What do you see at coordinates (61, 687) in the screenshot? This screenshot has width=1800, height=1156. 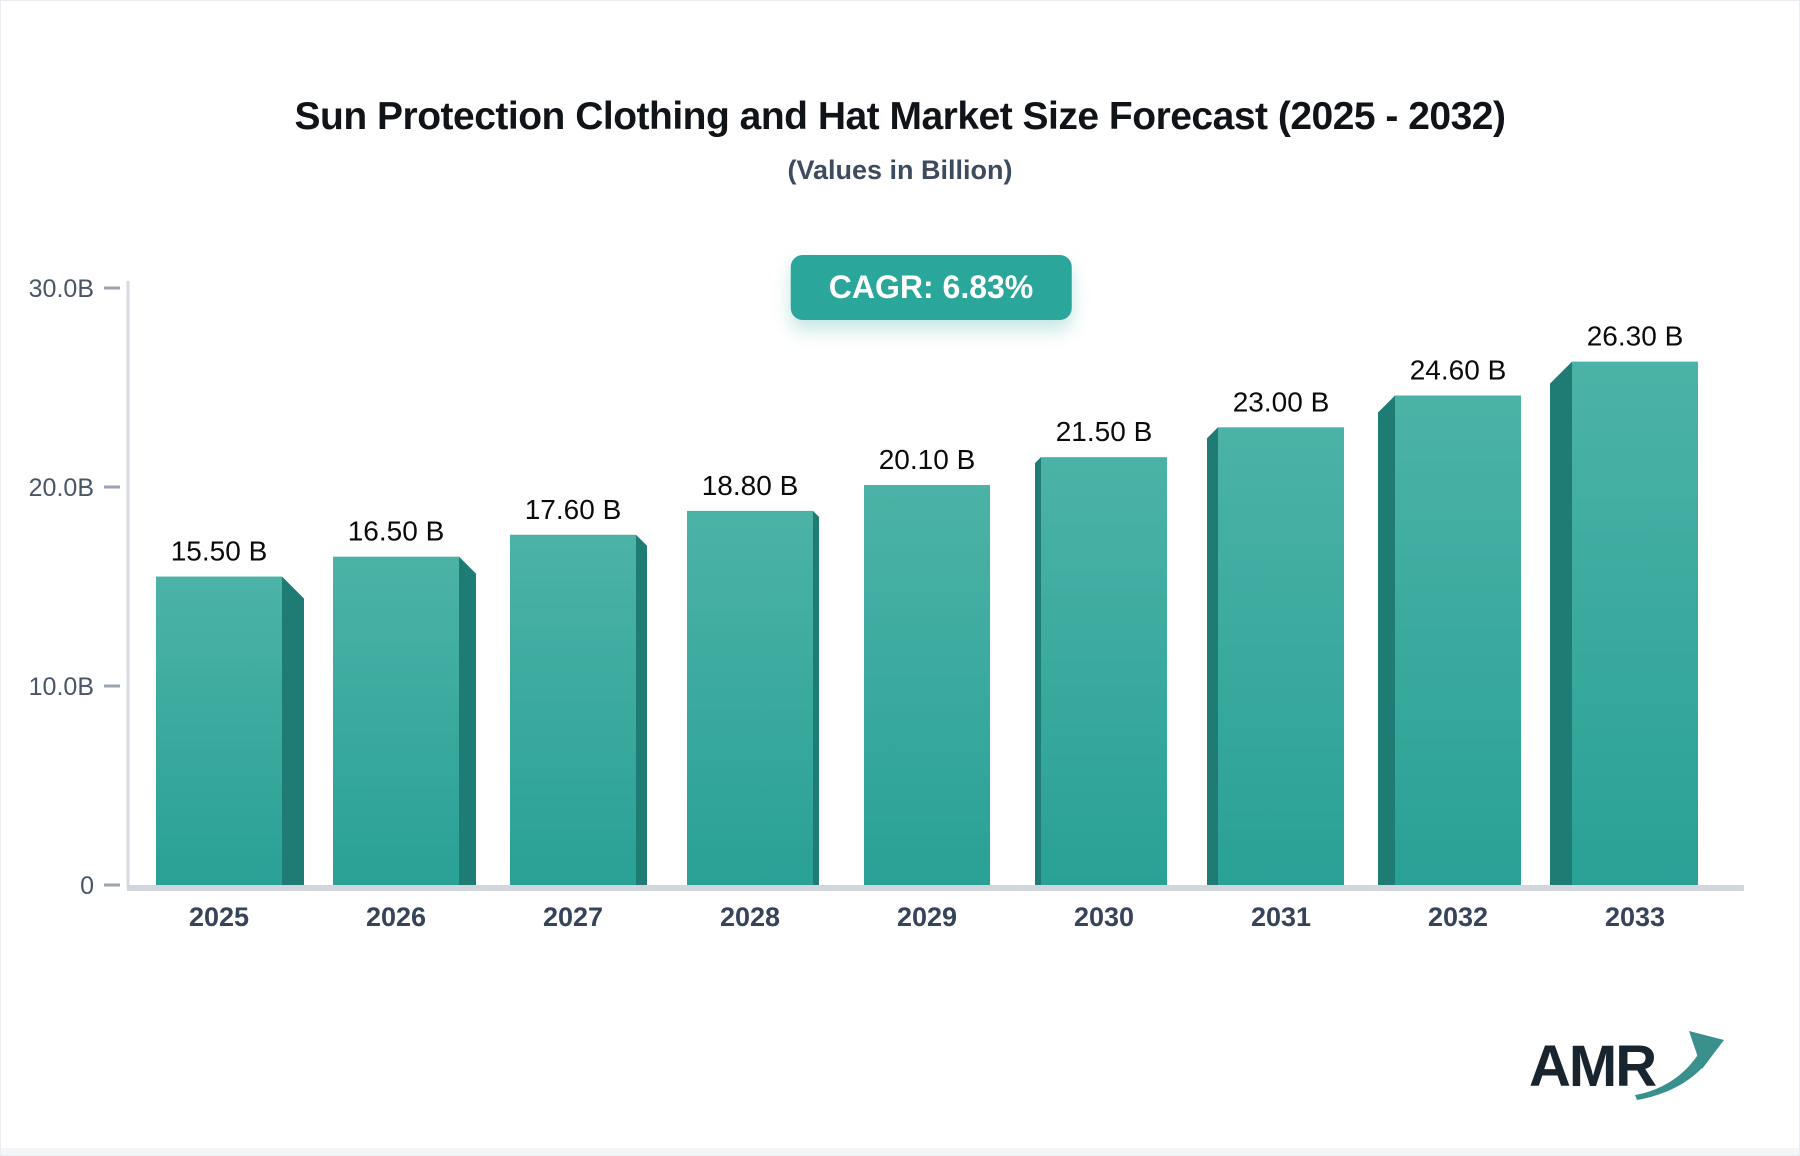 I see `y-tick-label: 10.0B` at bounding box center [61, 687].